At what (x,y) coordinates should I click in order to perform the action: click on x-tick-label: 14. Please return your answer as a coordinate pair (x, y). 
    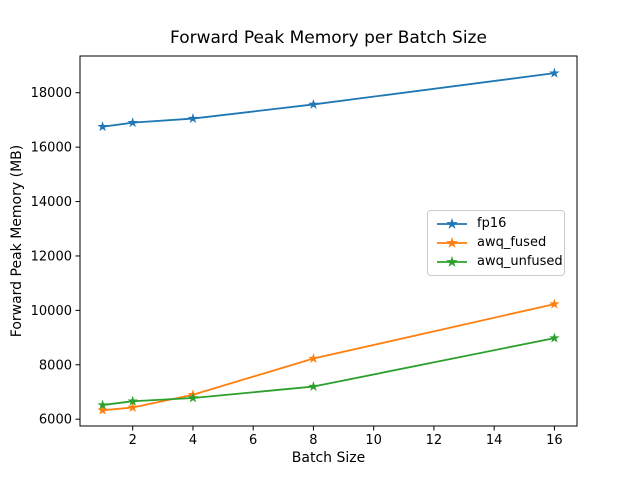
    Looking at the image, I should click on (494, 440).